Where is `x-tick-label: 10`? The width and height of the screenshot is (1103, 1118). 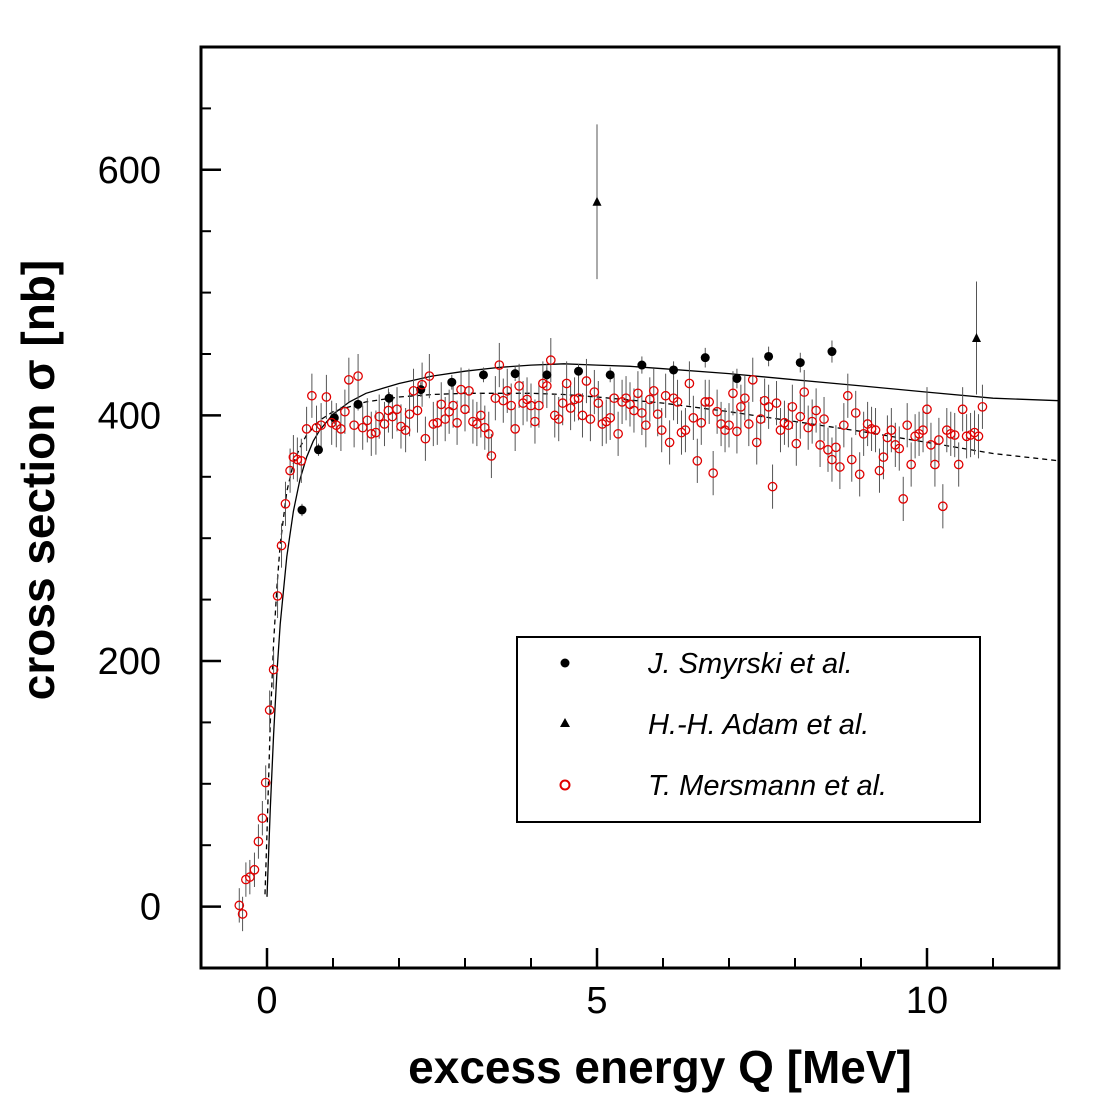 x-tick-label: 10 is located at coordinates (927, 1001).